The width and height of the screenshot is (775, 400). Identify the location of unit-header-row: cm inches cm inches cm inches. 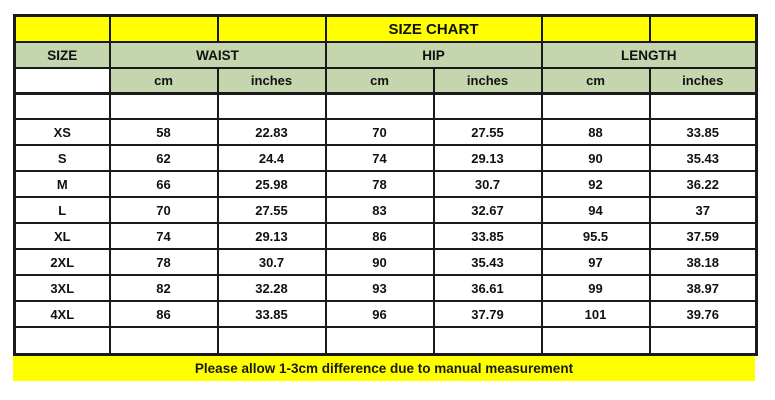
(385, 81).